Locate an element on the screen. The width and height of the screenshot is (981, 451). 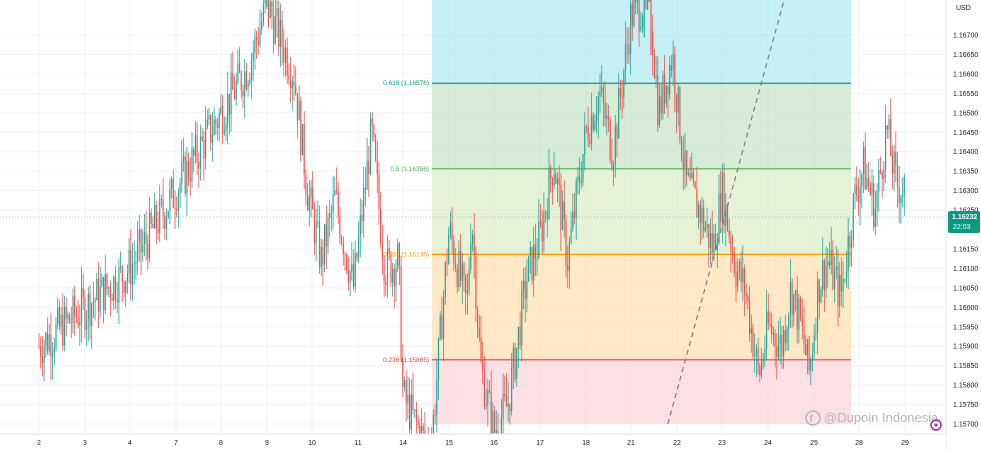
date-tick-label: 24 is located at coordinates (768, 443).